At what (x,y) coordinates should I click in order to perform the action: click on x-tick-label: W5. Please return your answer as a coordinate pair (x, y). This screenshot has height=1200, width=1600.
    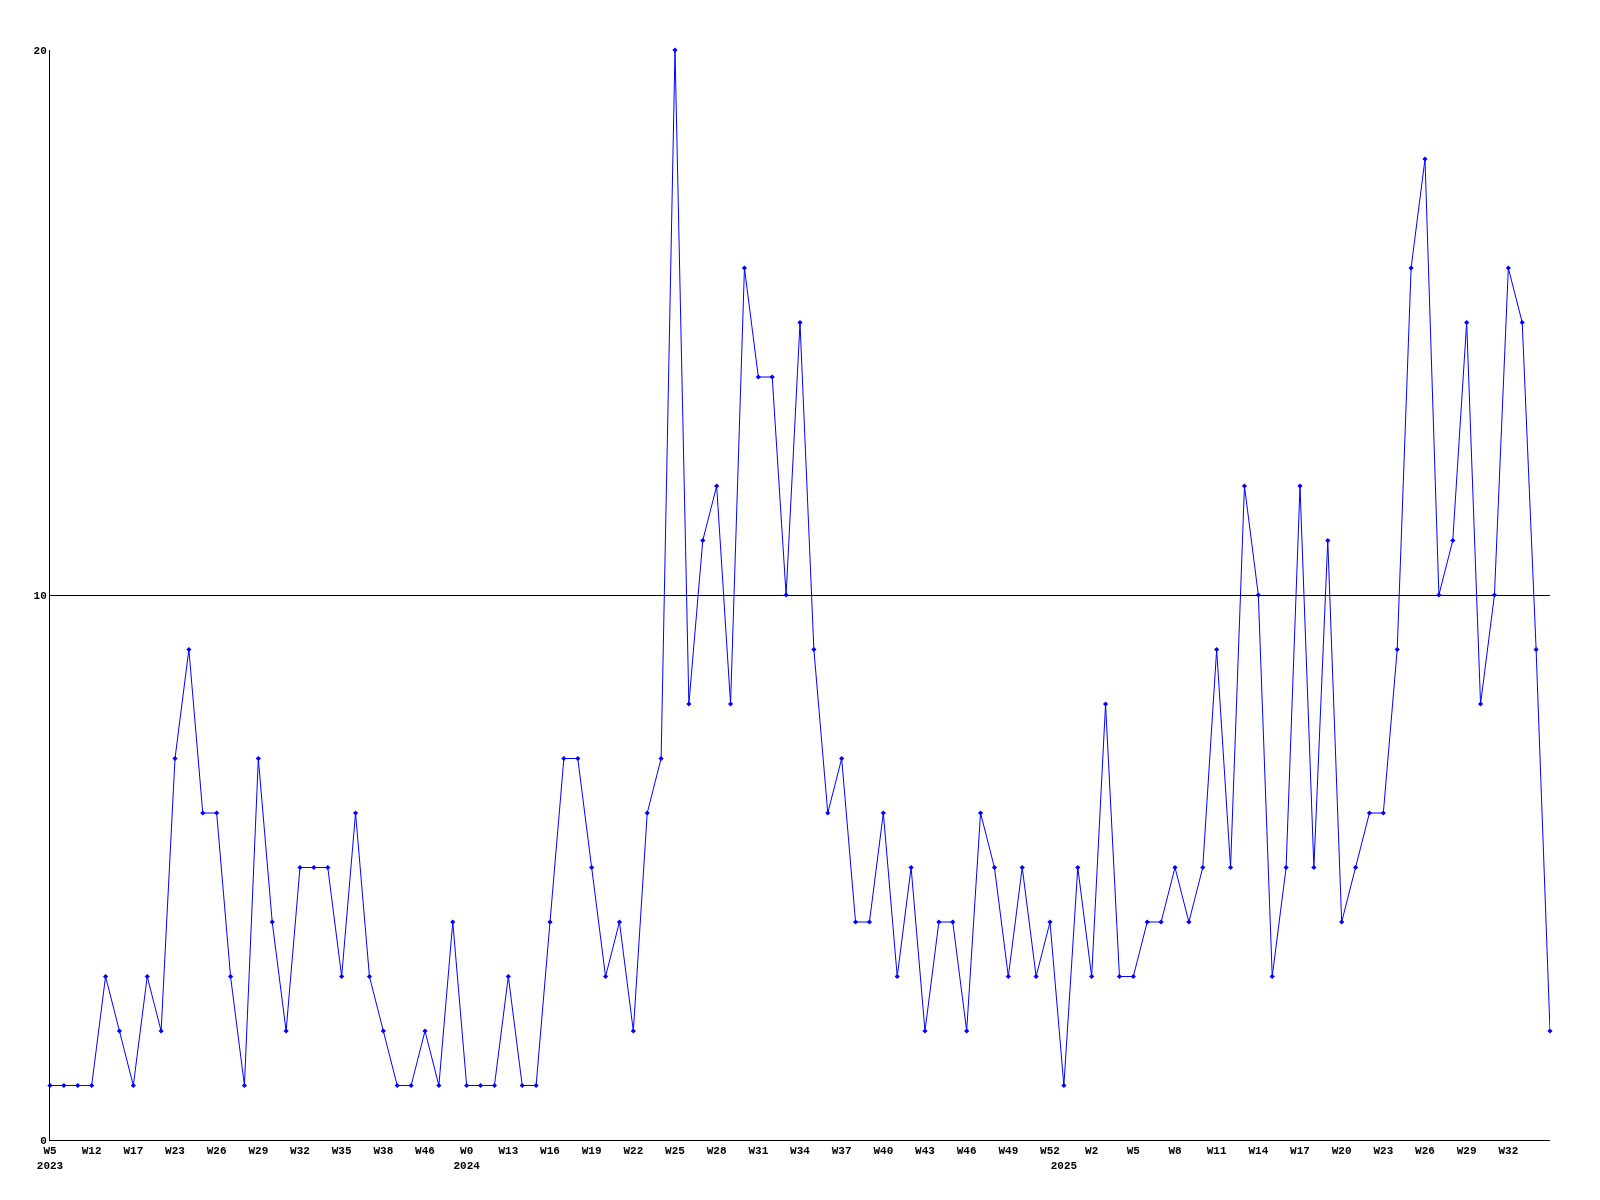
    Looking at the image, I should click on (1133, 1151).